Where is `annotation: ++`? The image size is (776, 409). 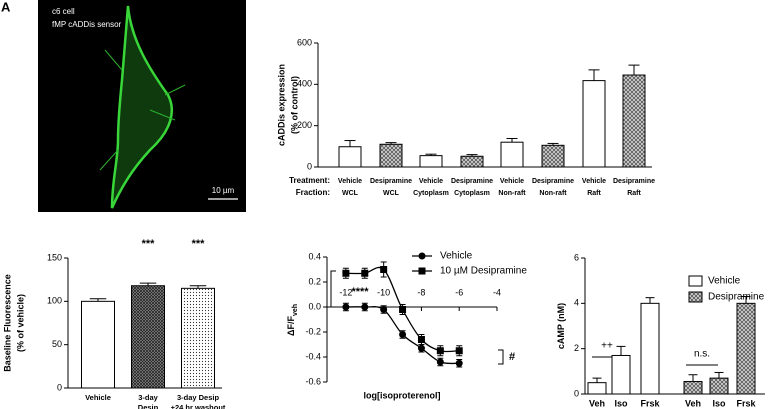 annotation: ++ is located at coordinates (607, 346).